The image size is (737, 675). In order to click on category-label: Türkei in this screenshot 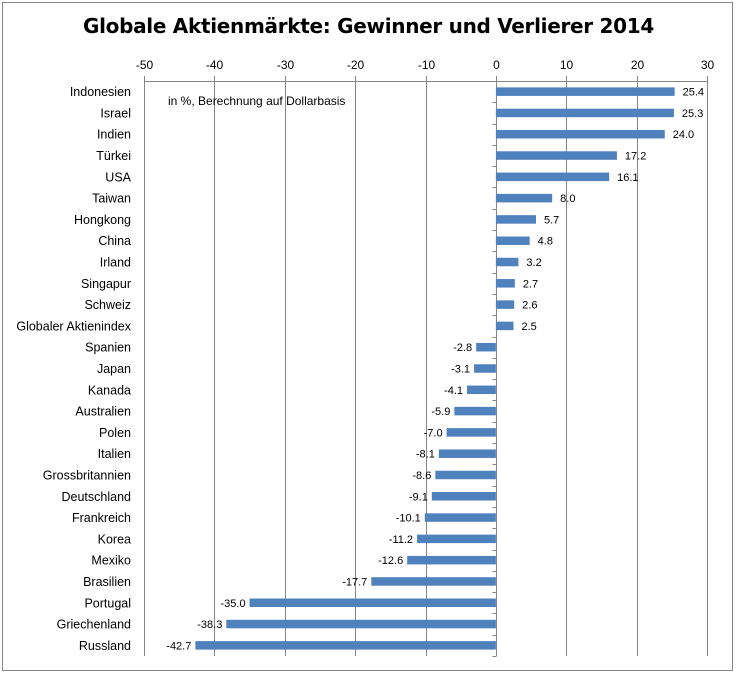, I will do `click(113, 156)`.